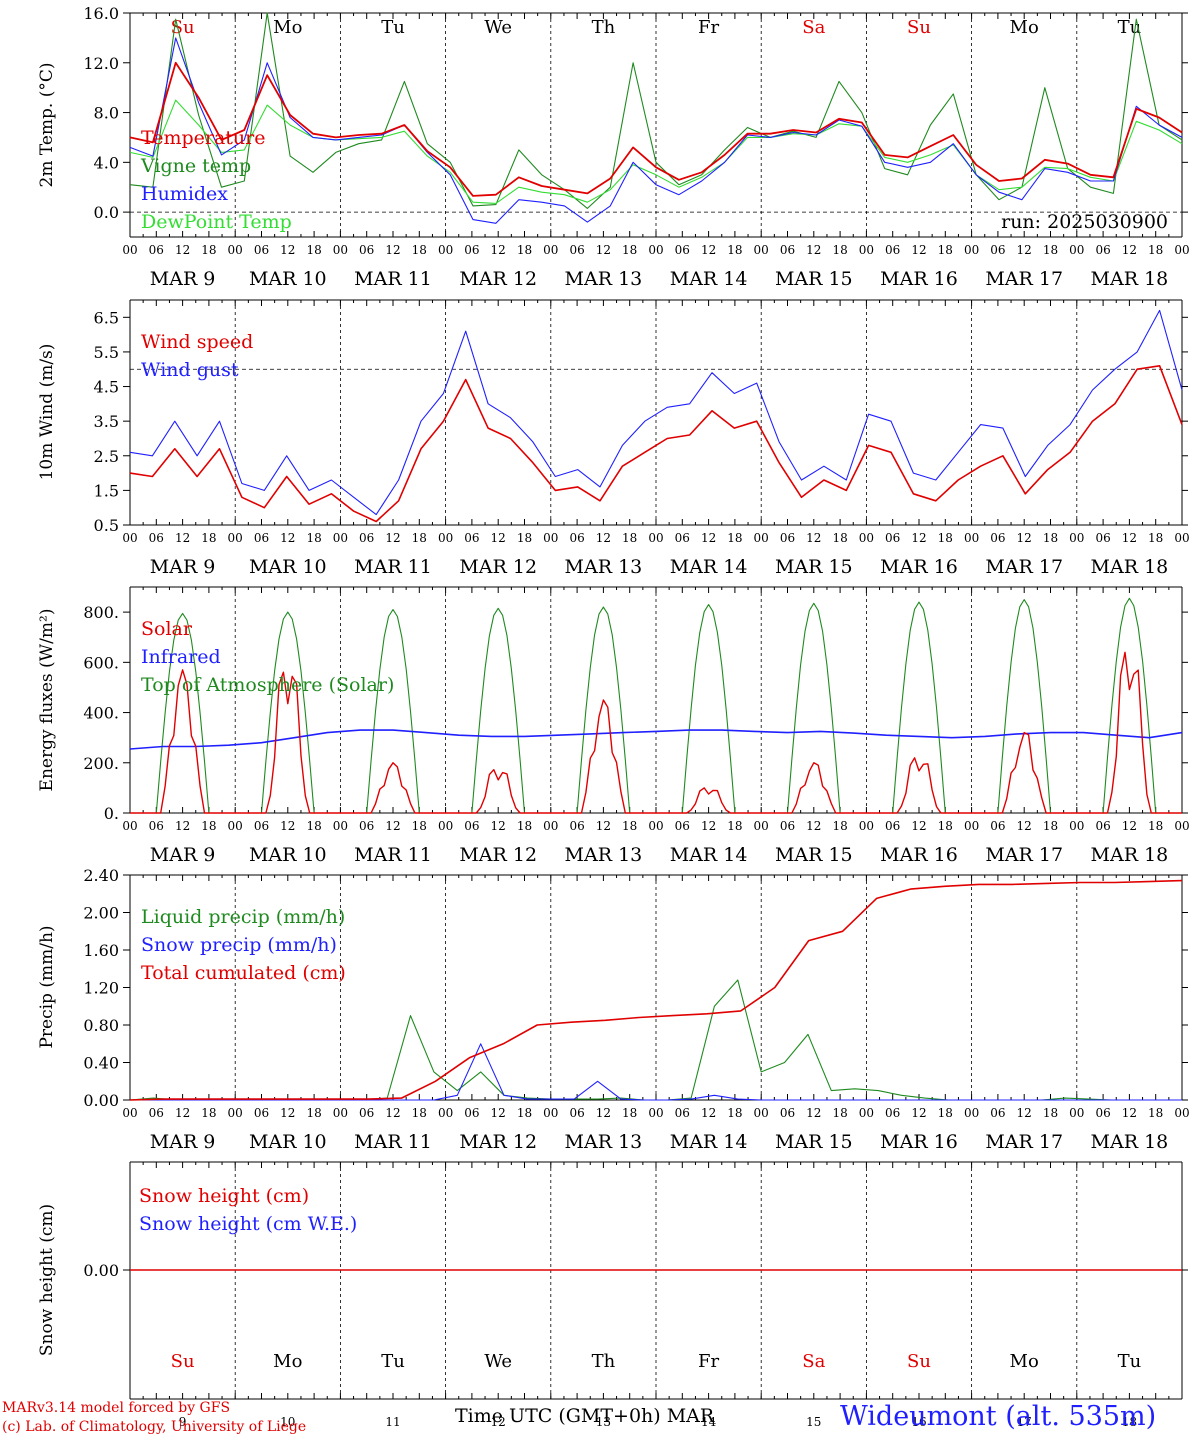  Describe the element at coordinates (106, 387) in the screenshot. I see `y-tick-label: 4.5` at that location.